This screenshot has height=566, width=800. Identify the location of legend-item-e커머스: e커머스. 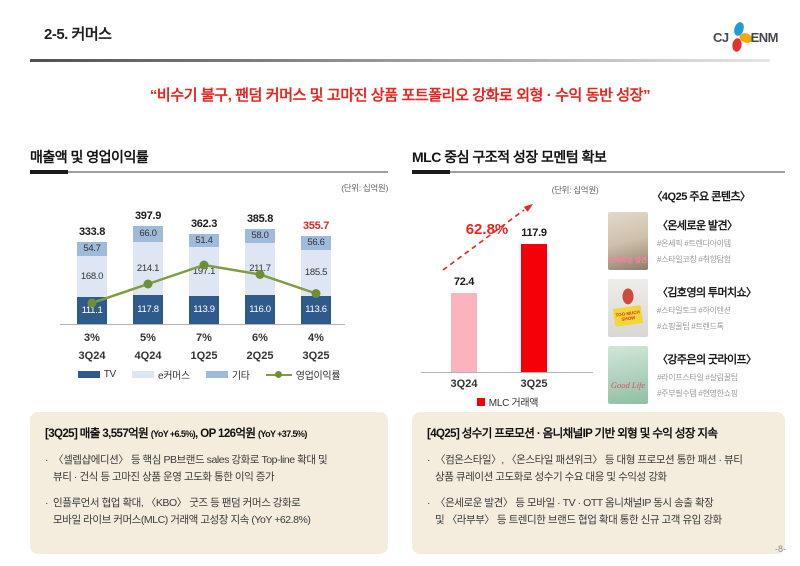
(160, 374).